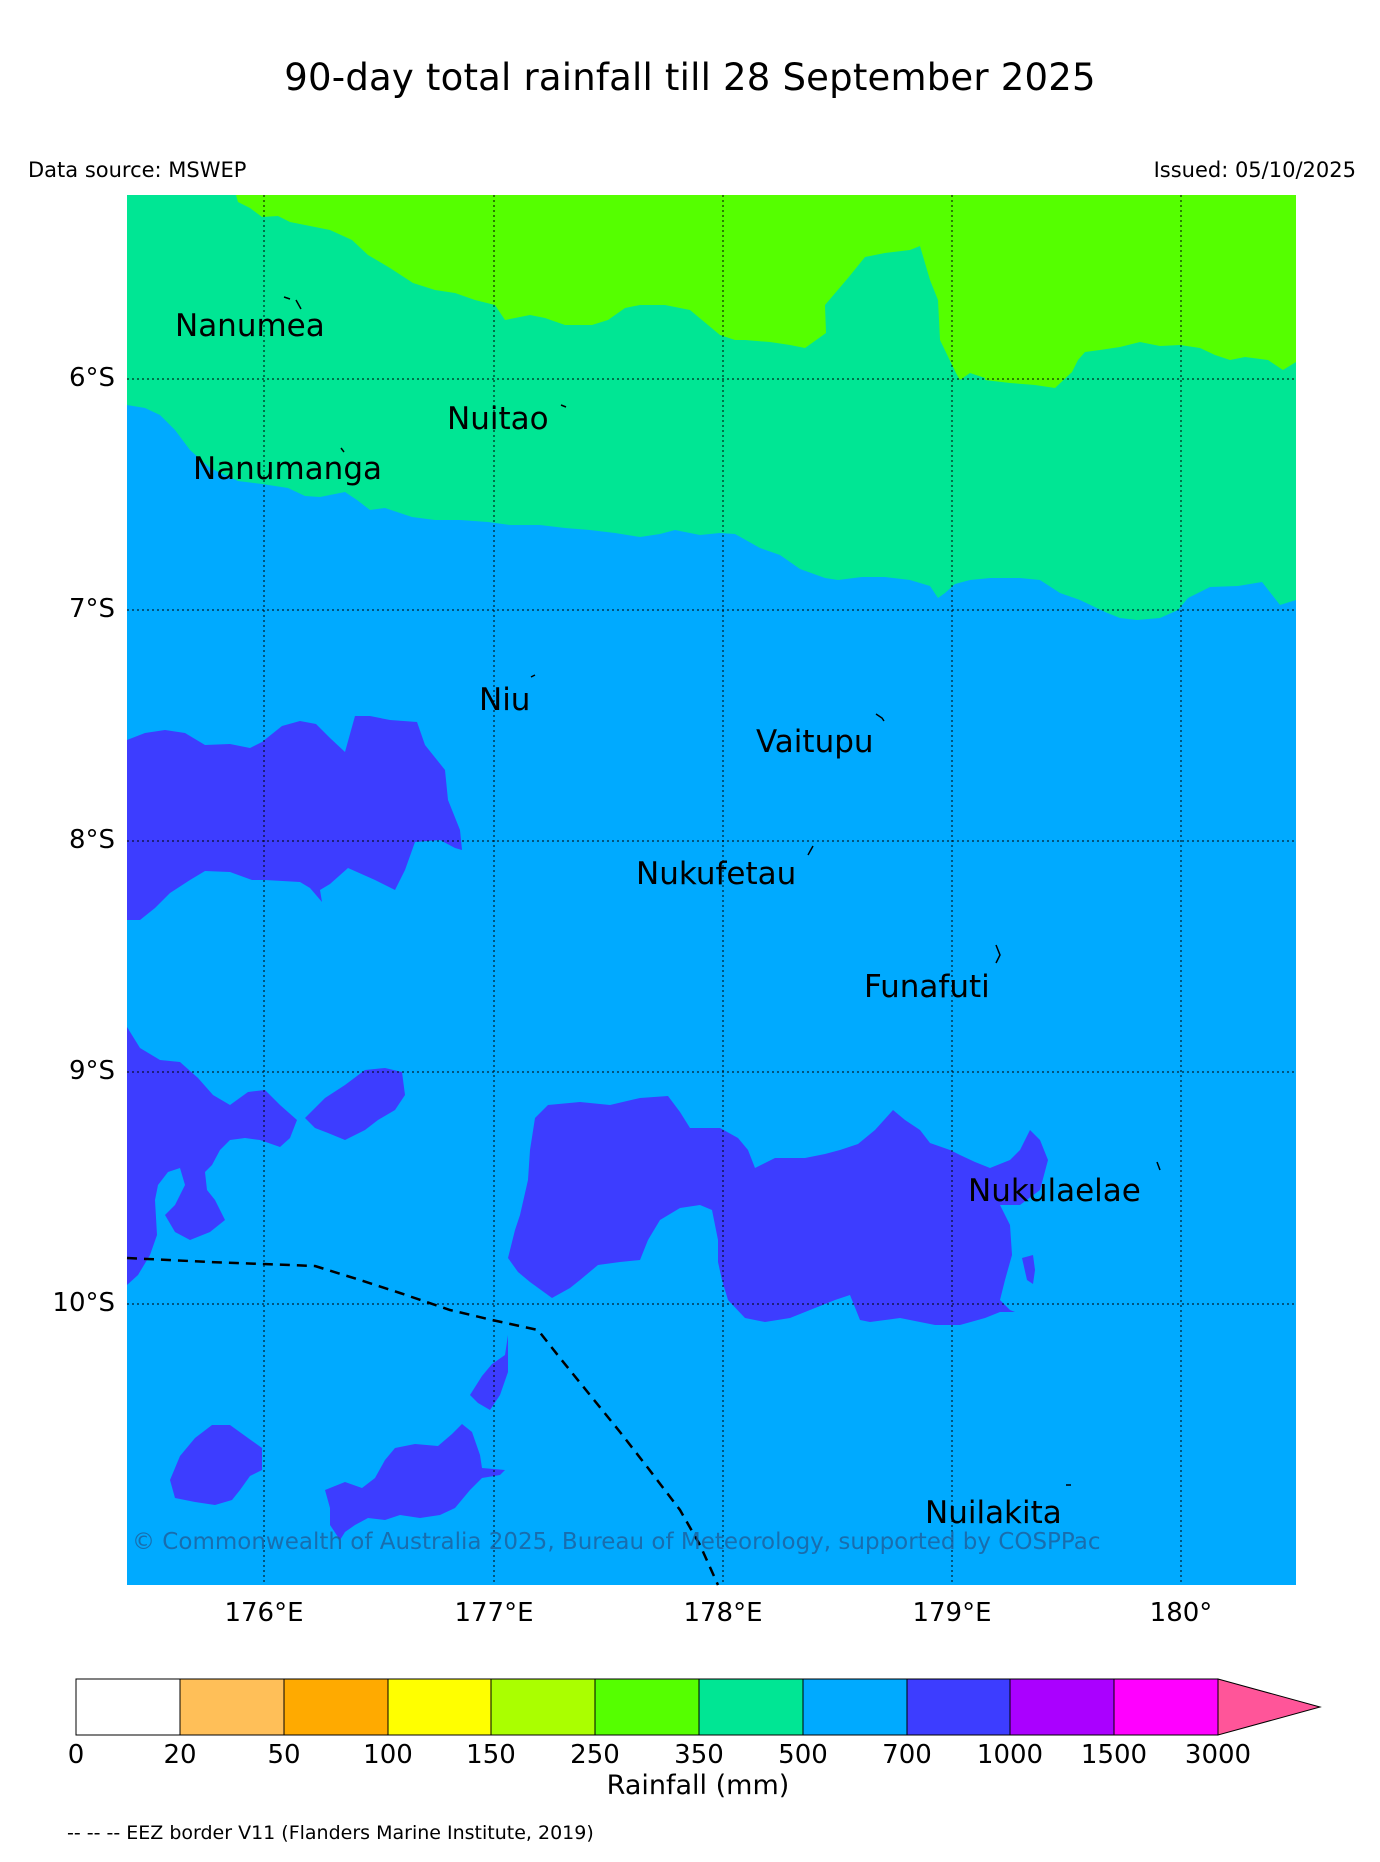 The height and width of the screenshot is (1862, 1380). Describe the element at coordinates (1028, 1269) in the screenshot. I see `rain-zone-700-1000-east-small` at that location.